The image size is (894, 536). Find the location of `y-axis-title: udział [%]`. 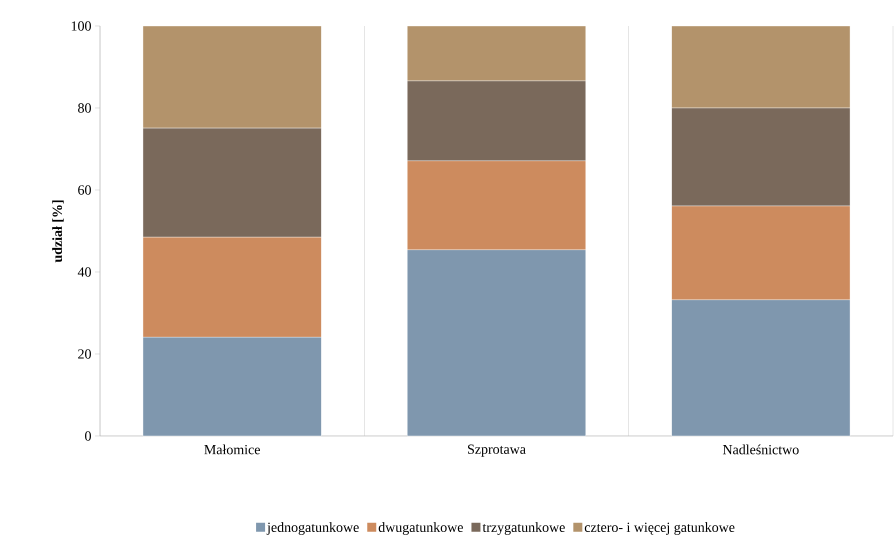

y-axis-title: udział [%] is located at coordinates (58, 231).